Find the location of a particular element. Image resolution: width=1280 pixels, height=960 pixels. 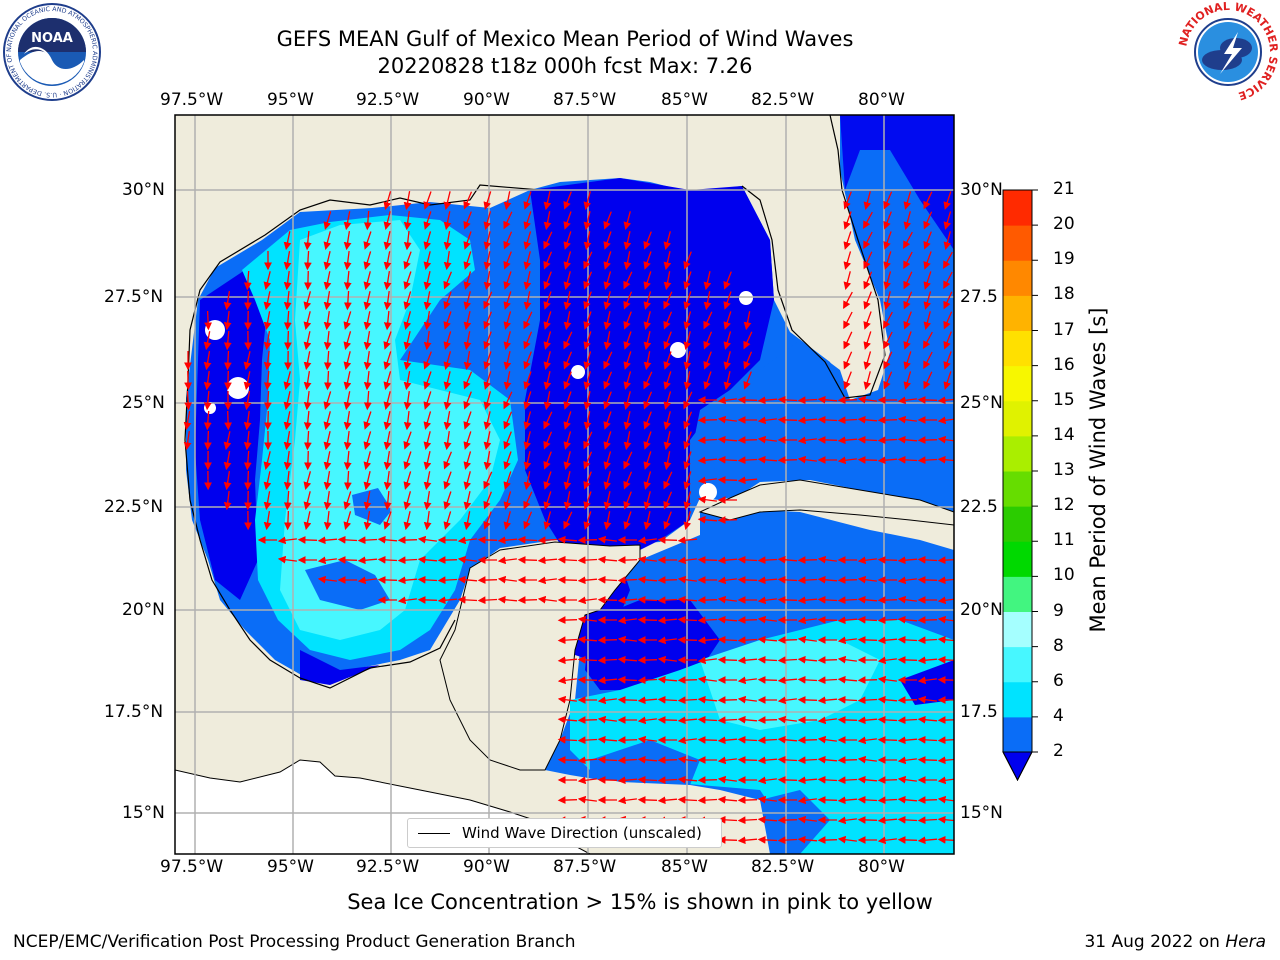

lat-label-left: 17.5°N is located at coordinates (134, 712).